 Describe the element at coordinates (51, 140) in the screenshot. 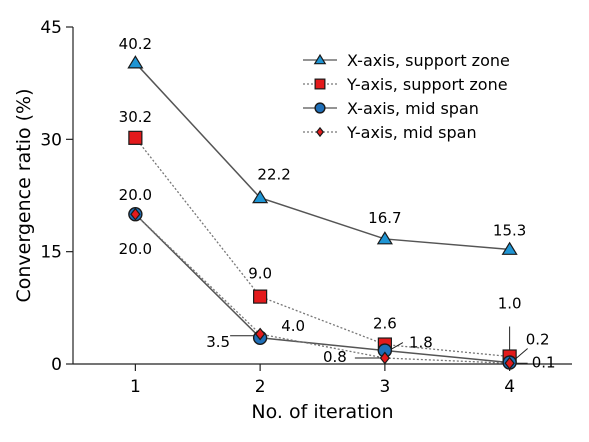

I see `y-tick-label: 30` at that location.